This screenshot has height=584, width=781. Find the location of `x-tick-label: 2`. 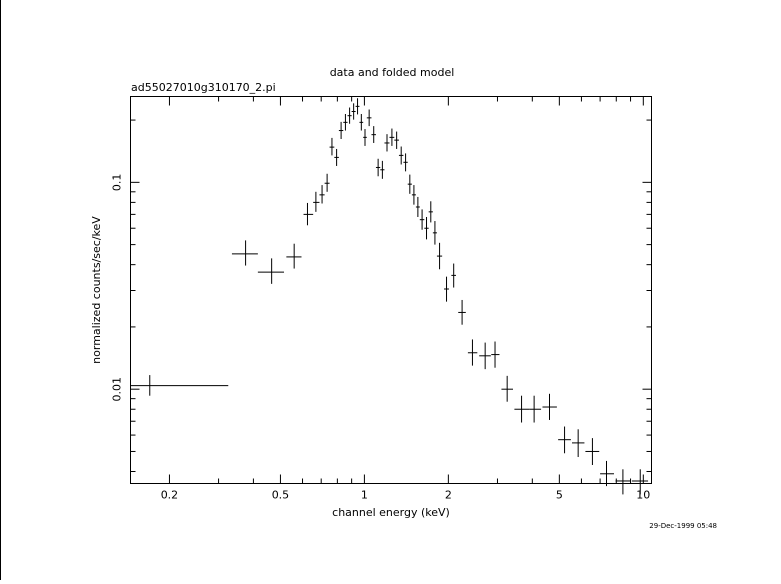

x-tick-label: 2 is located at coordinates (448, 495).